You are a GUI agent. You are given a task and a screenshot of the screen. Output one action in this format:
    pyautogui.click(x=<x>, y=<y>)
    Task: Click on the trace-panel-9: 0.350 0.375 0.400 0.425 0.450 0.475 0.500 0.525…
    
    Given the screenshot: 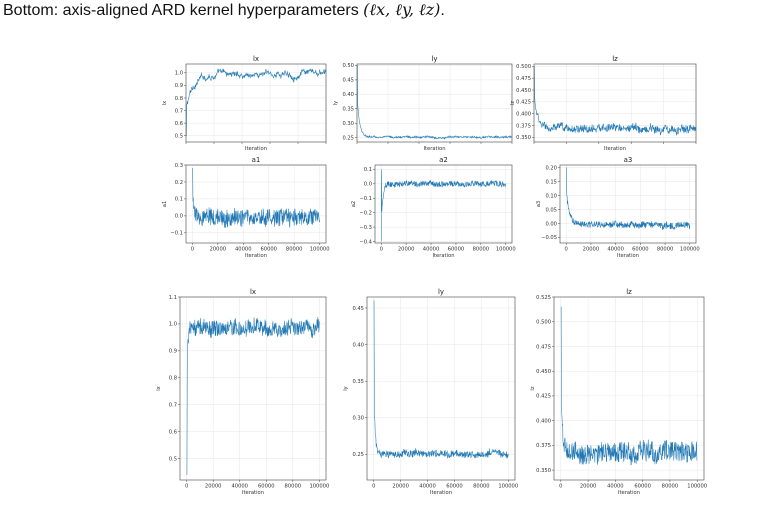 What is the action you would take?
    pyautogui.click(x=618, y=392)
    